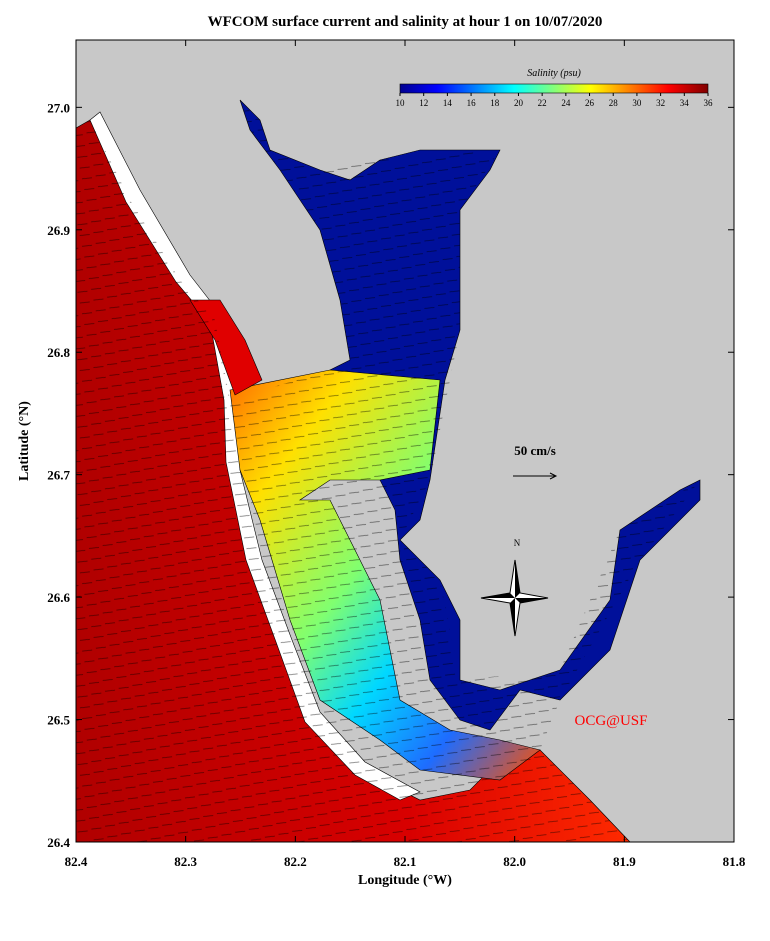  I want to click on y-tick-label: 26.8, so click(58, 352).